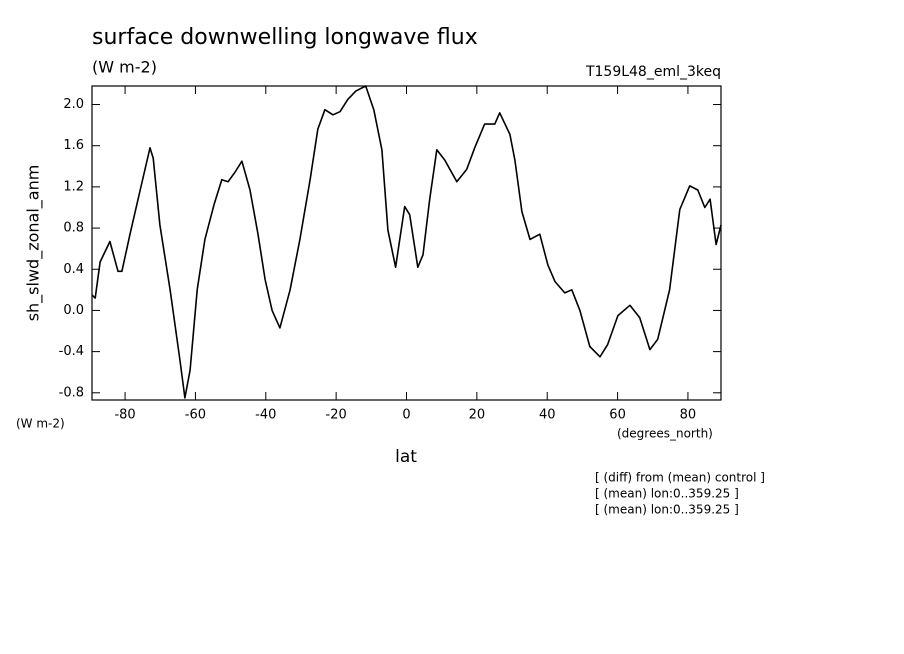 This screenshot has width=904, height=654. Describe the element at coordinates (195, 415) in the screenshot. I see `x-tick-label: -60` at that location.